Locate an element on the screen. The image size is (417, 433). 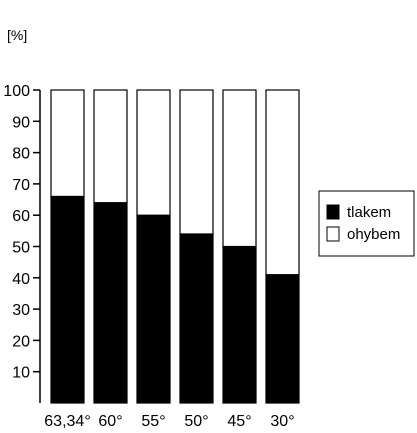
y-unit-label: [%] is located at coordinates (17, 35).